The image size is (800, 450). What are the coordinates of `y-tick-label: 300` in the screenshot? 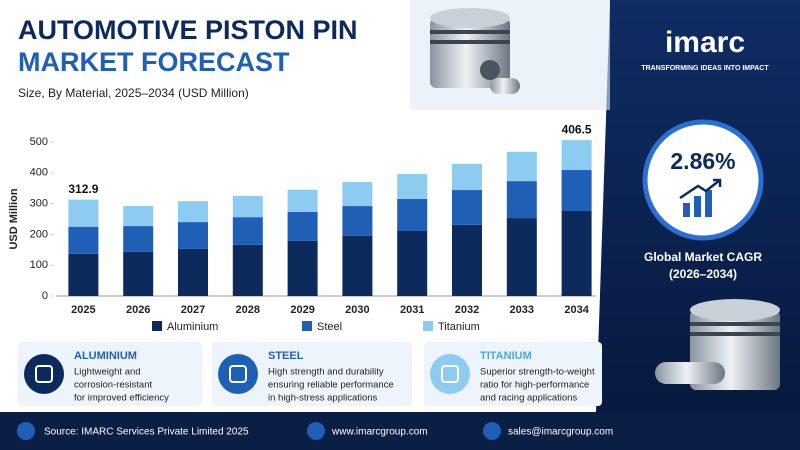 It's located at (39, 204).